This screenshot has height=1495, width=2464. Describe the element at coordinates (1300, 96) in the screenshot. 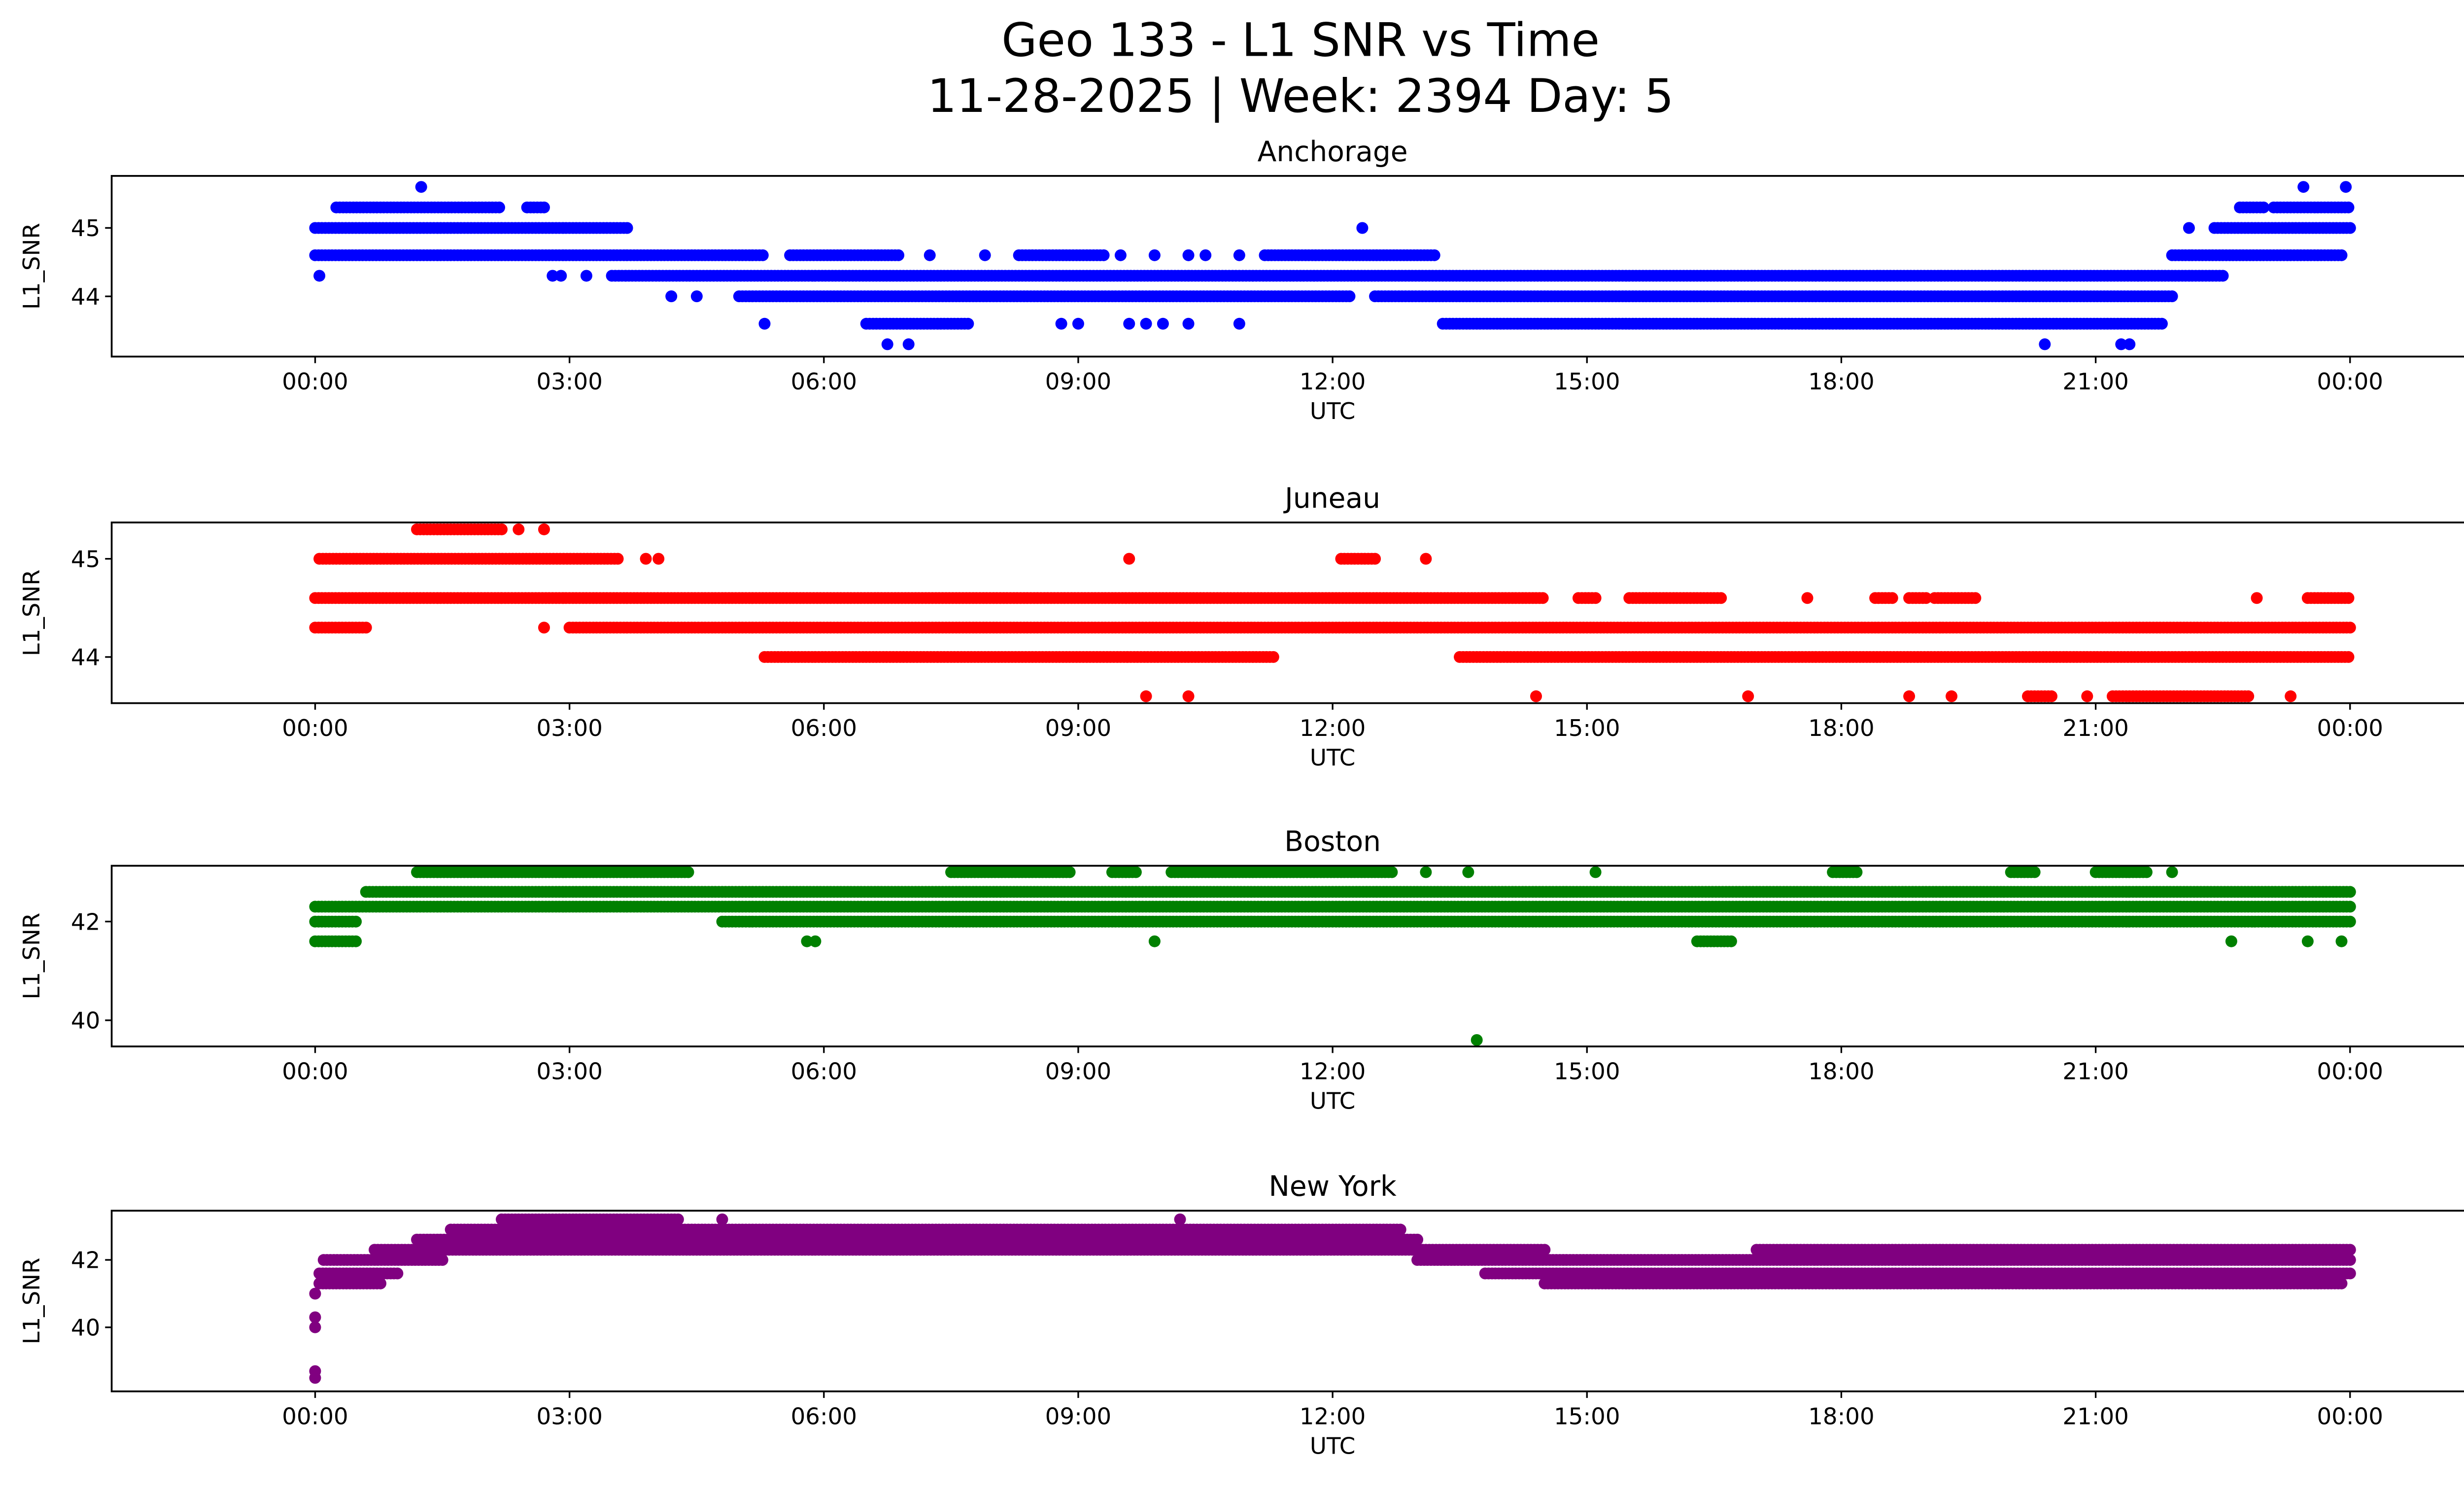

I see `figure-subtitle: 11-28-2025 | Week: 2394 Day: 5` at that location.